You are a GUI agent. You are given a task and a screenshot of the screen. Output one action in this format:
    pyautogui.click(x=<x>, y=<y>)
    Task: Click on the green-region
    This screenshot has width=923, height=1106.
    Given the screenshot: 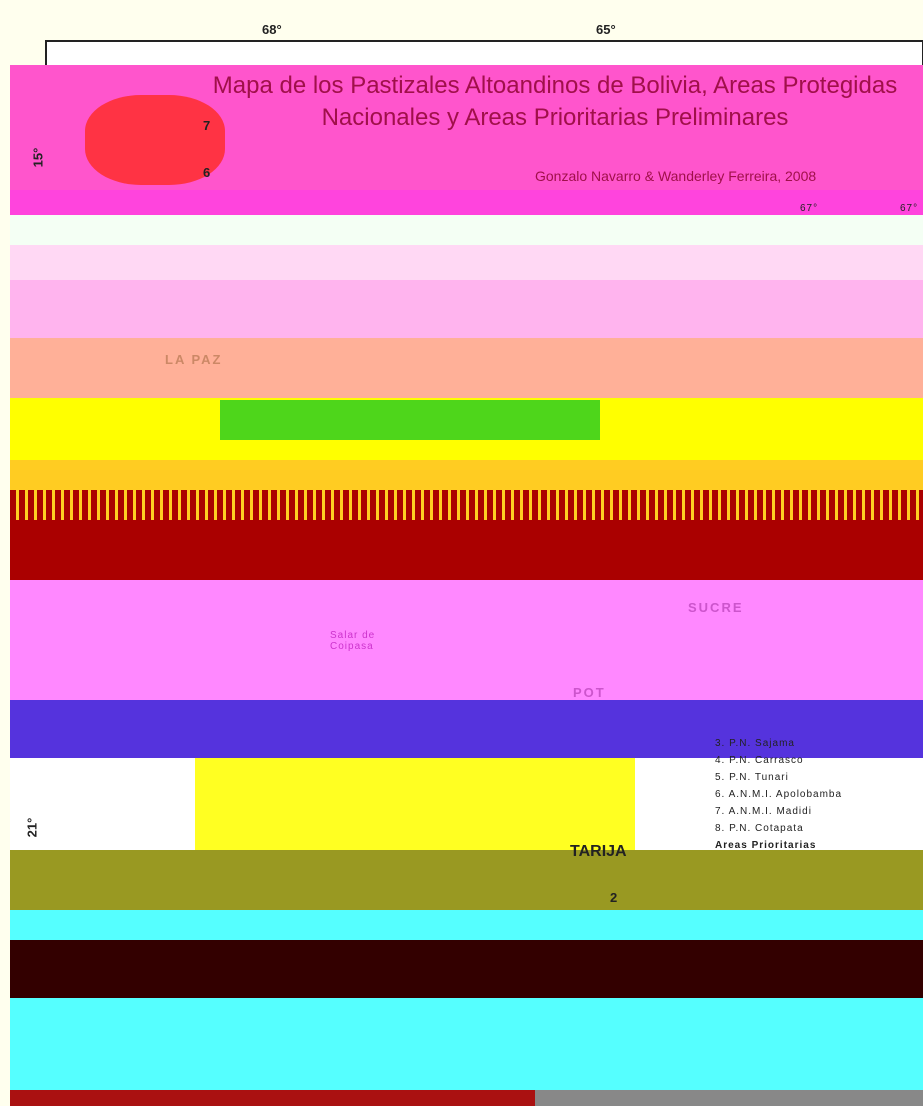 What is the action you would take?
    pyautogui.click(x=410, y=420)
    